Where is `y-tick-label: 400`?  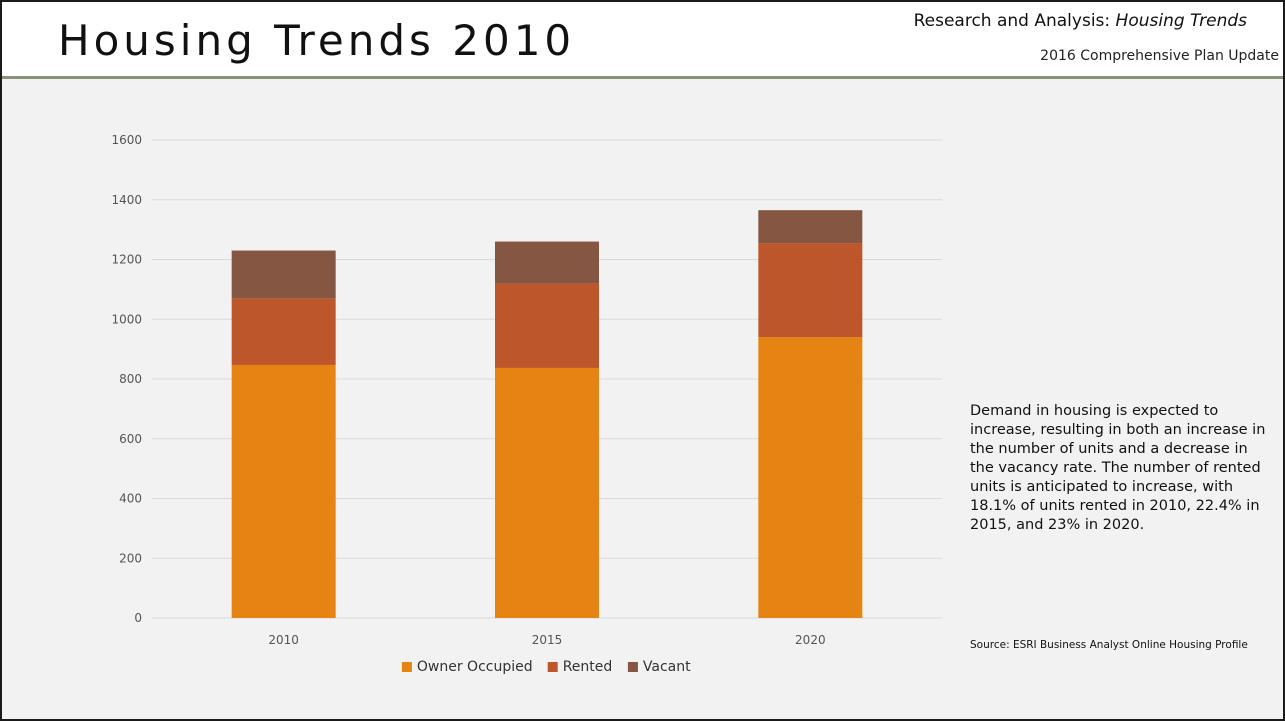
y-tick-label: 400 is located at coordinates (130, 499).